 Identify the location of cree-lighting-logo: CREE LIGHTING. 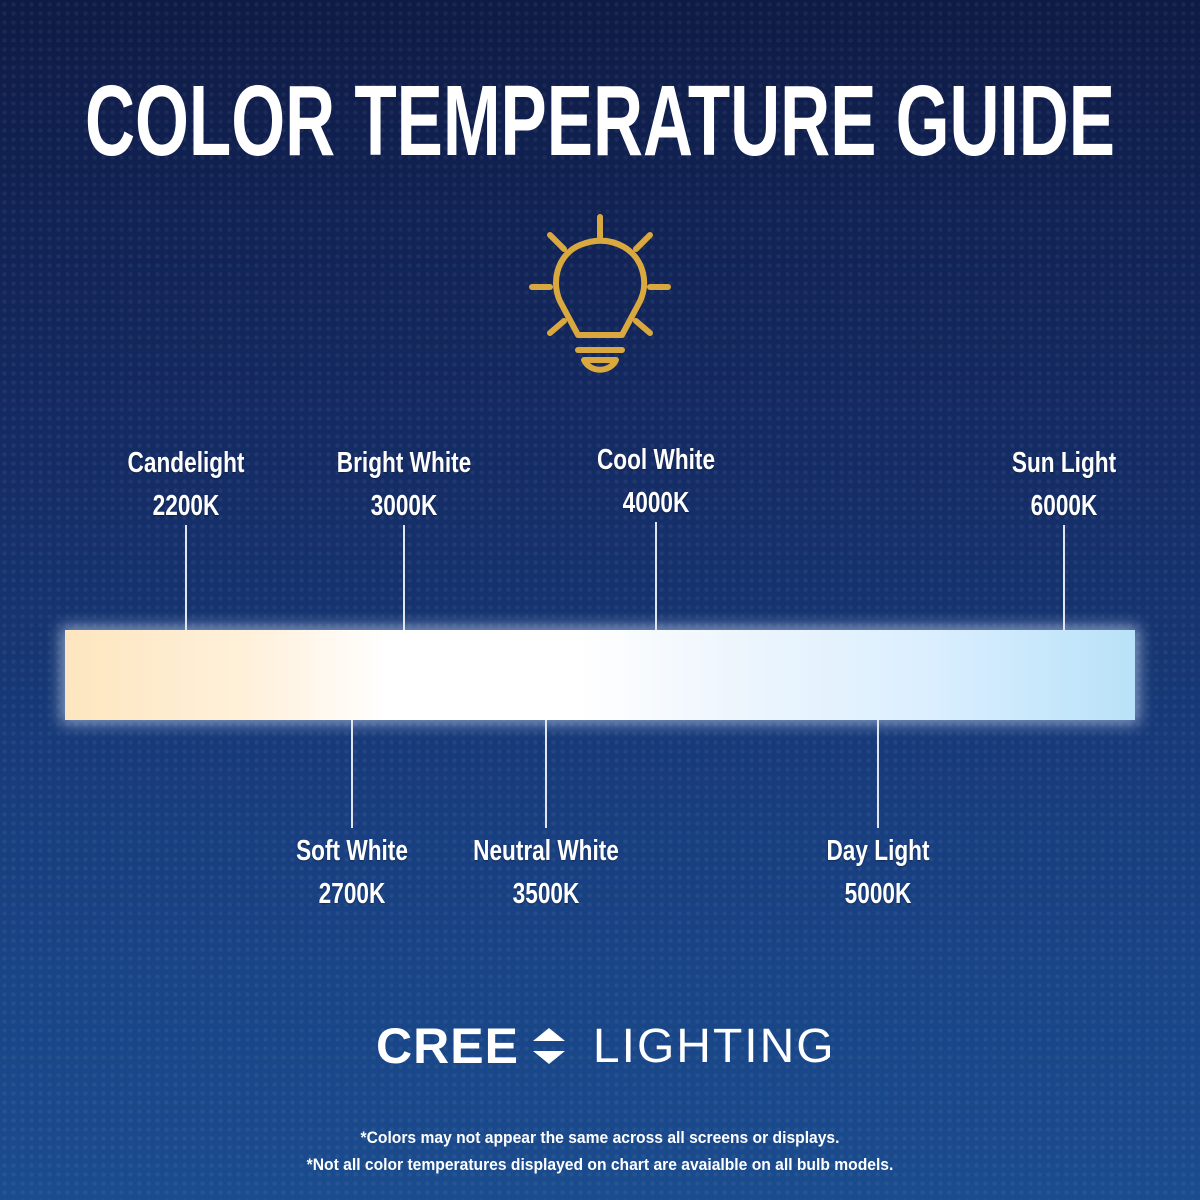
(606, 1046).